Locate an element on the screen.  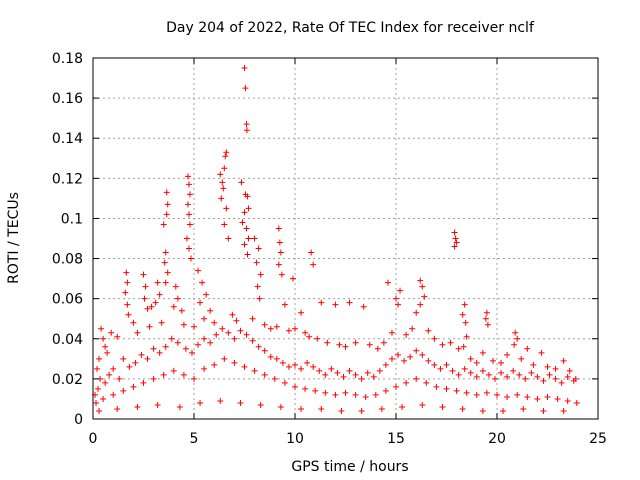
y-tick-label: 0.1 is located at coordinates (72, 219).